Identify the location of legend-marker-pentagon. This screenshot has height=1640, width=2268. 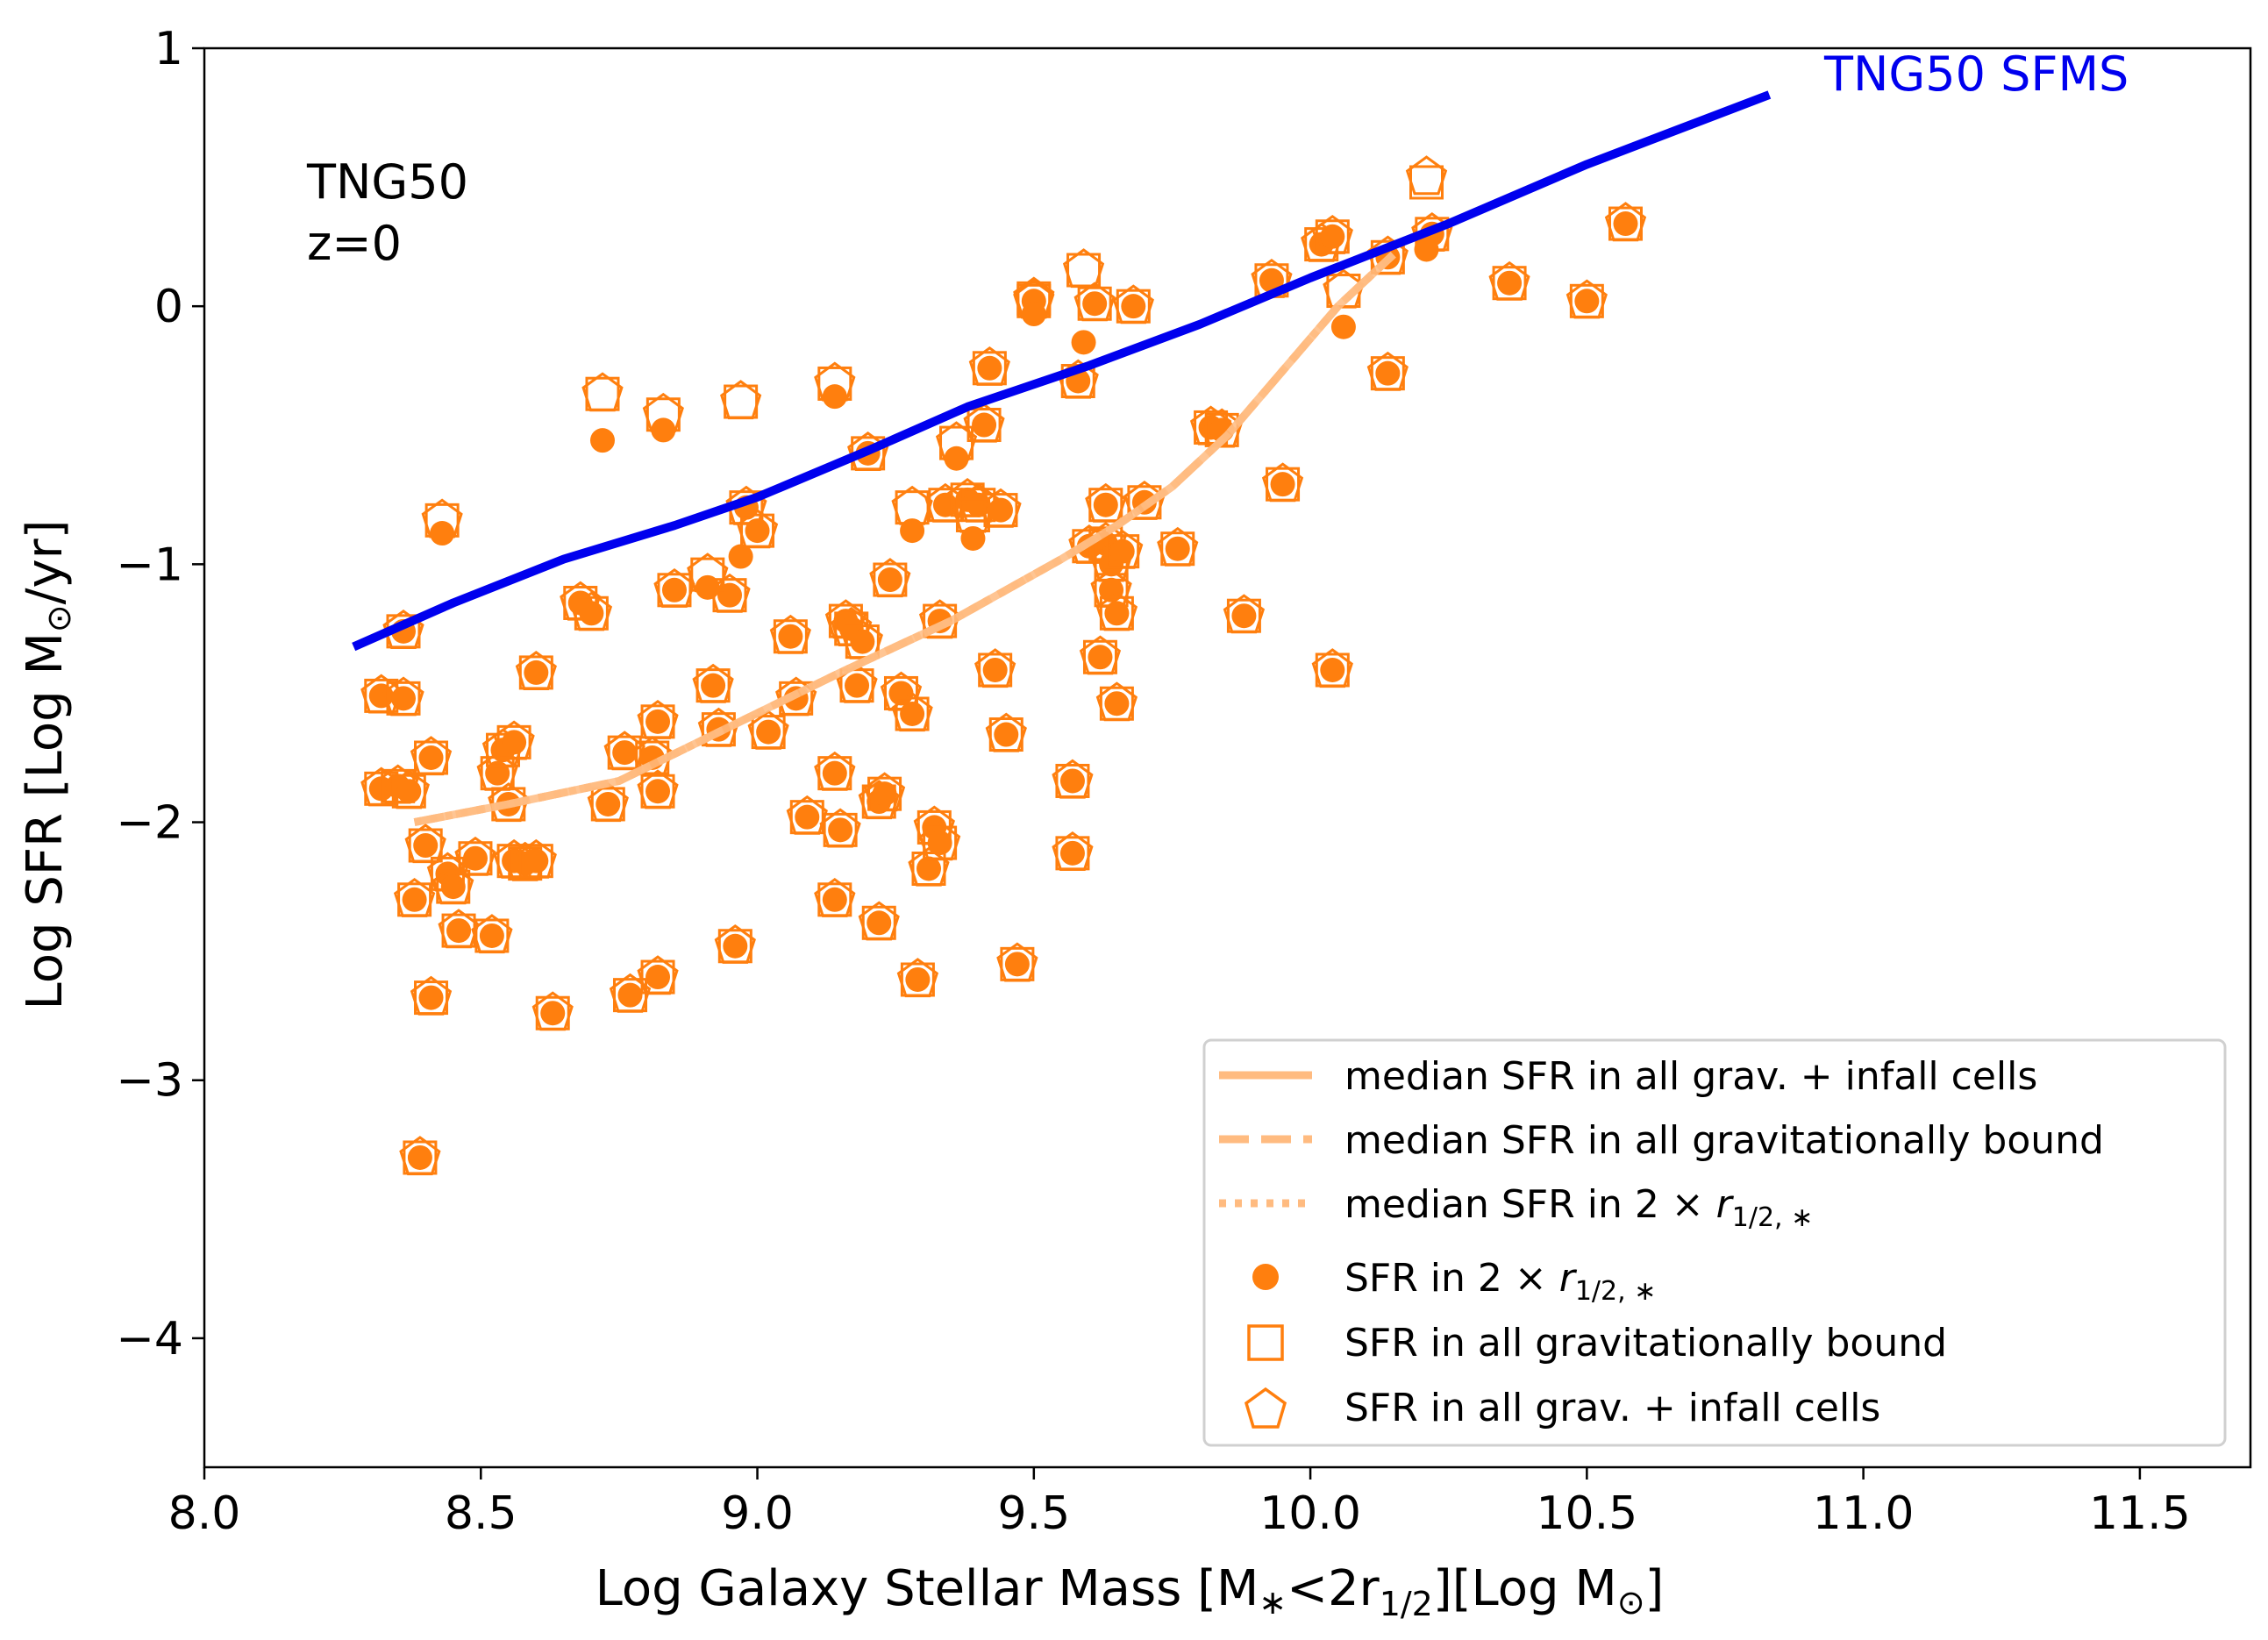
(1265, 1408).